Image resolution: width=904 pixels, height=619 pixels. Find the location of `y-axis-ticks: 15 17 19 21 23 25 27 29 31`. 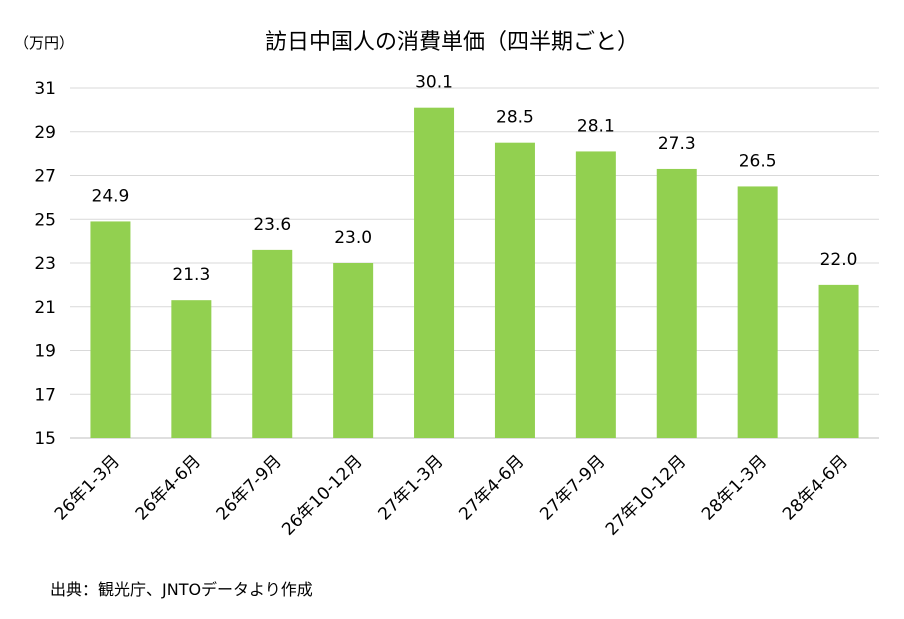

y-axis-ticks: 15 17 19 21 23 25 27 29 31 is located at coordinates (45, 264).